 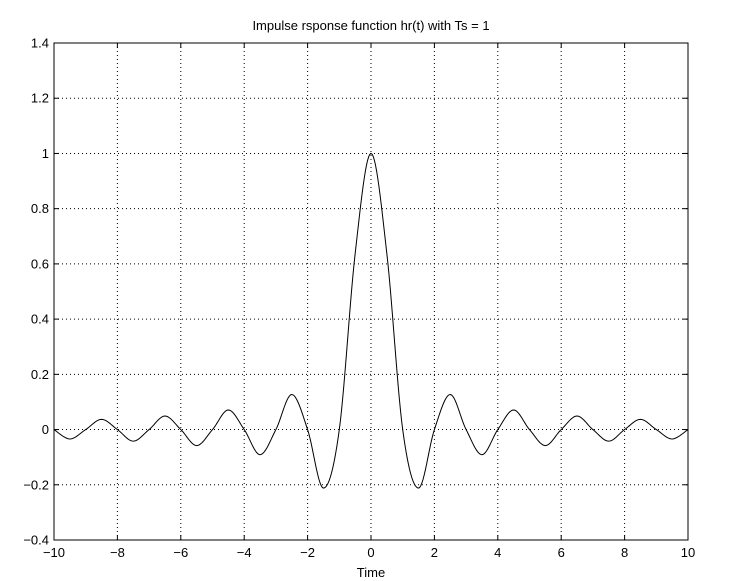 I want to click on x-tick-label: −4, so click(x=244, y=552).